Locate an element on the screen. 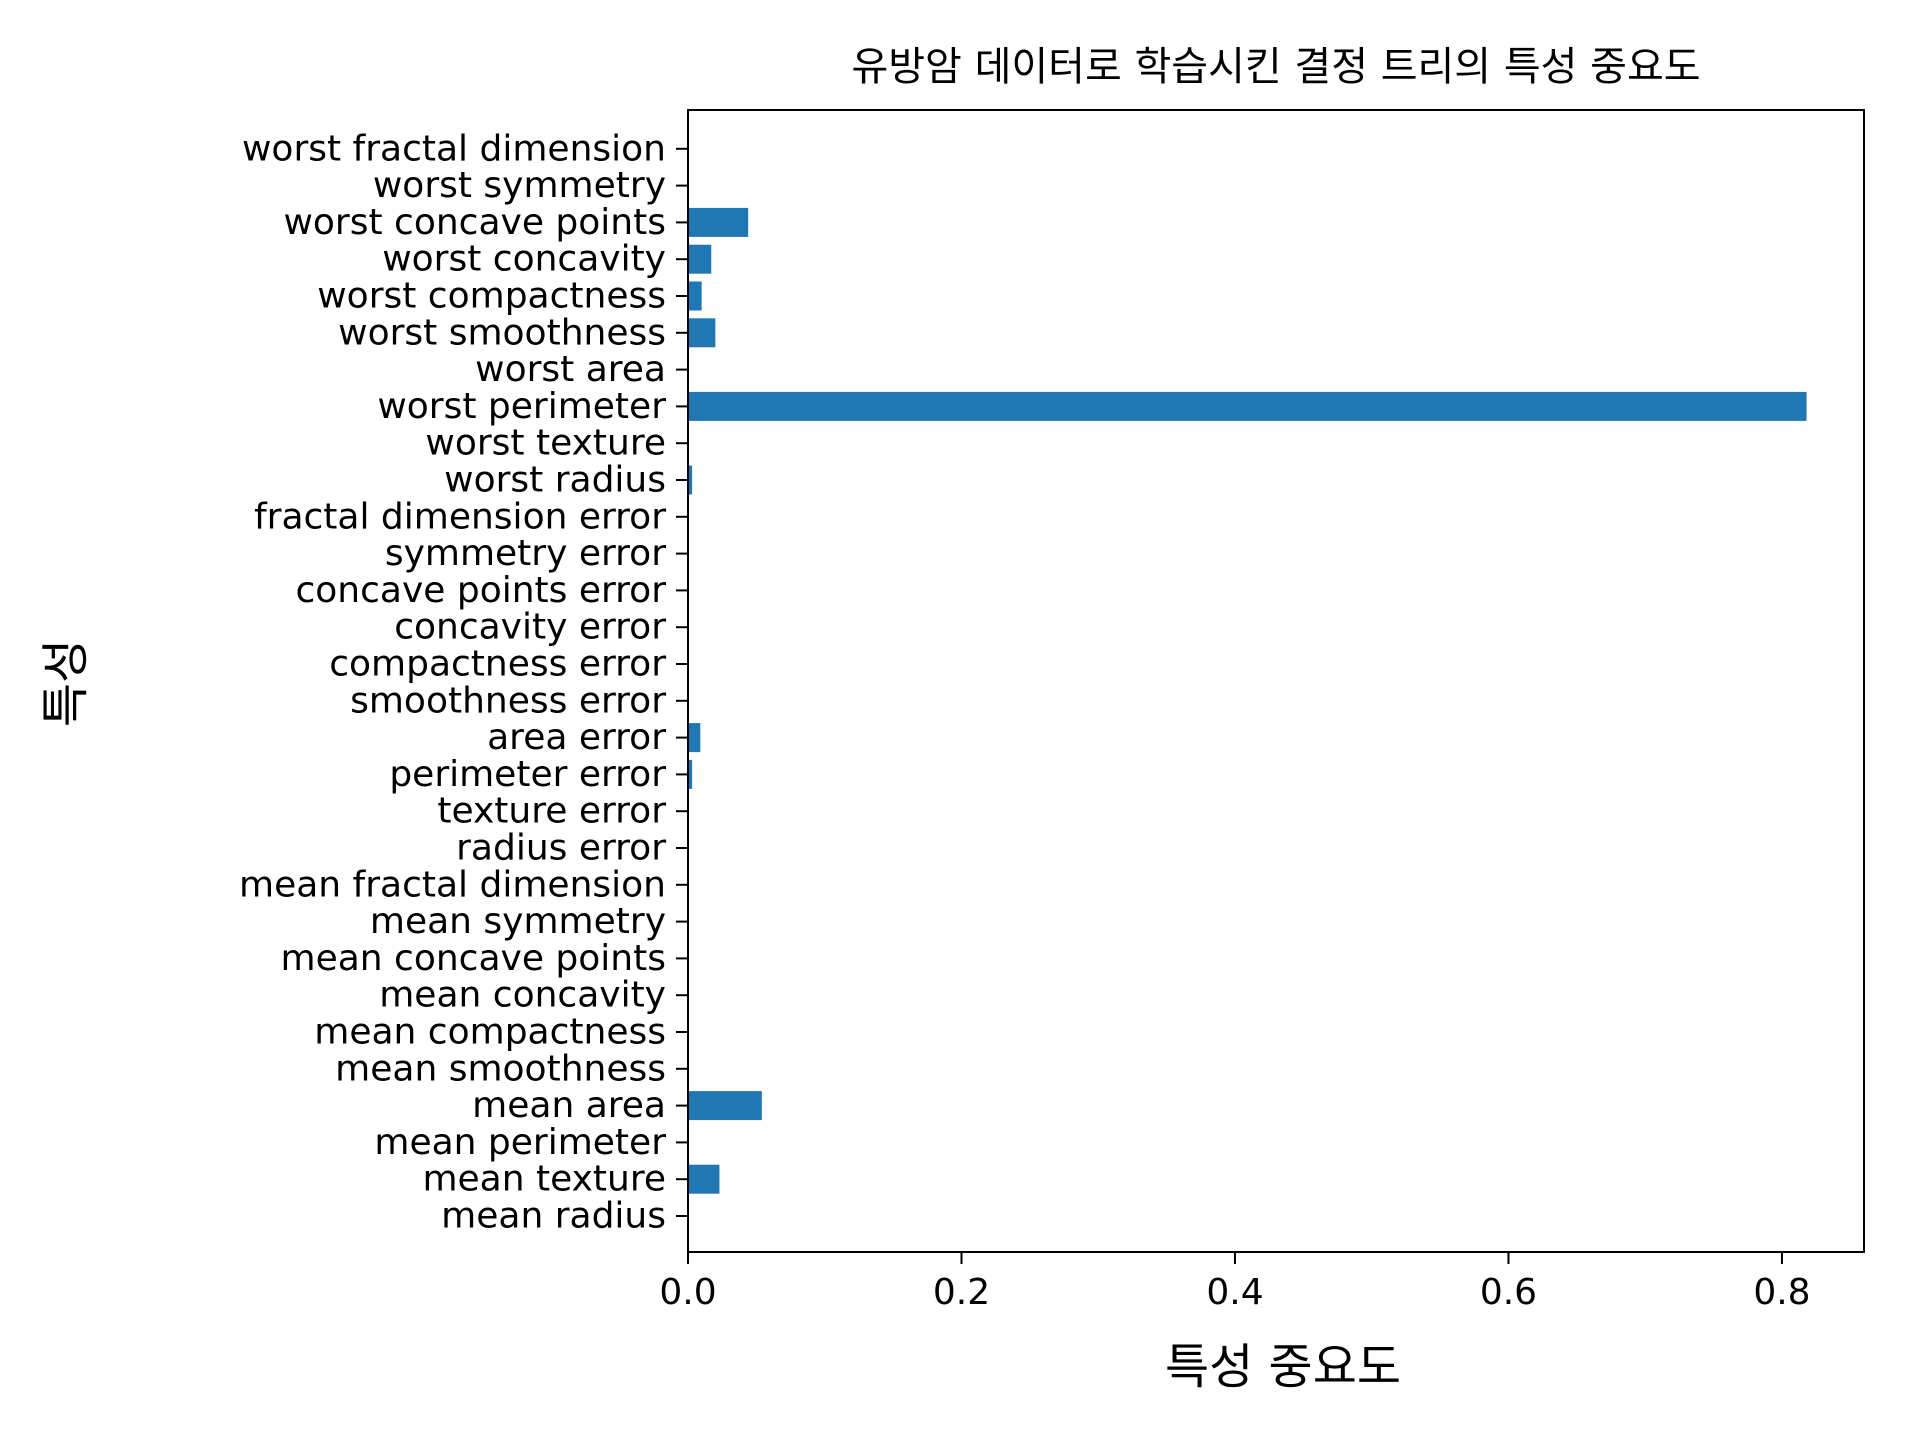  x-tick-label: 0.4 is located at coordinates (1234, 1292).